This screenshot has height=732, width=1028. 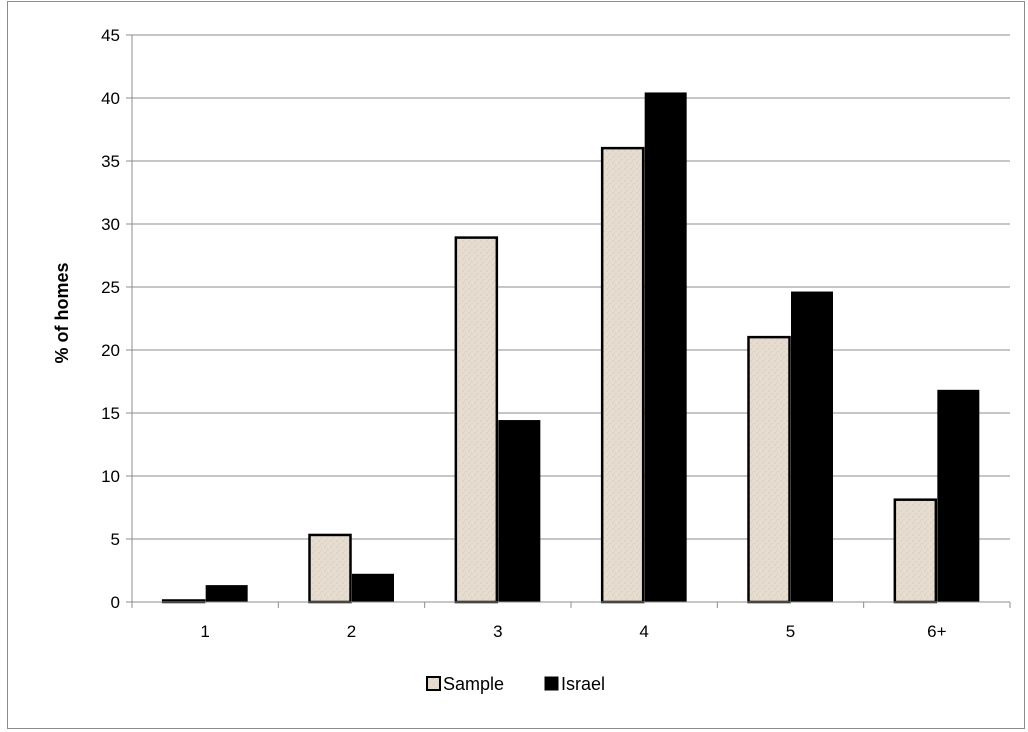 What do you see at coordinates (790, 631) in the screenshot?
I see `x-tick-label: 5` at bounding box center [790, 631].